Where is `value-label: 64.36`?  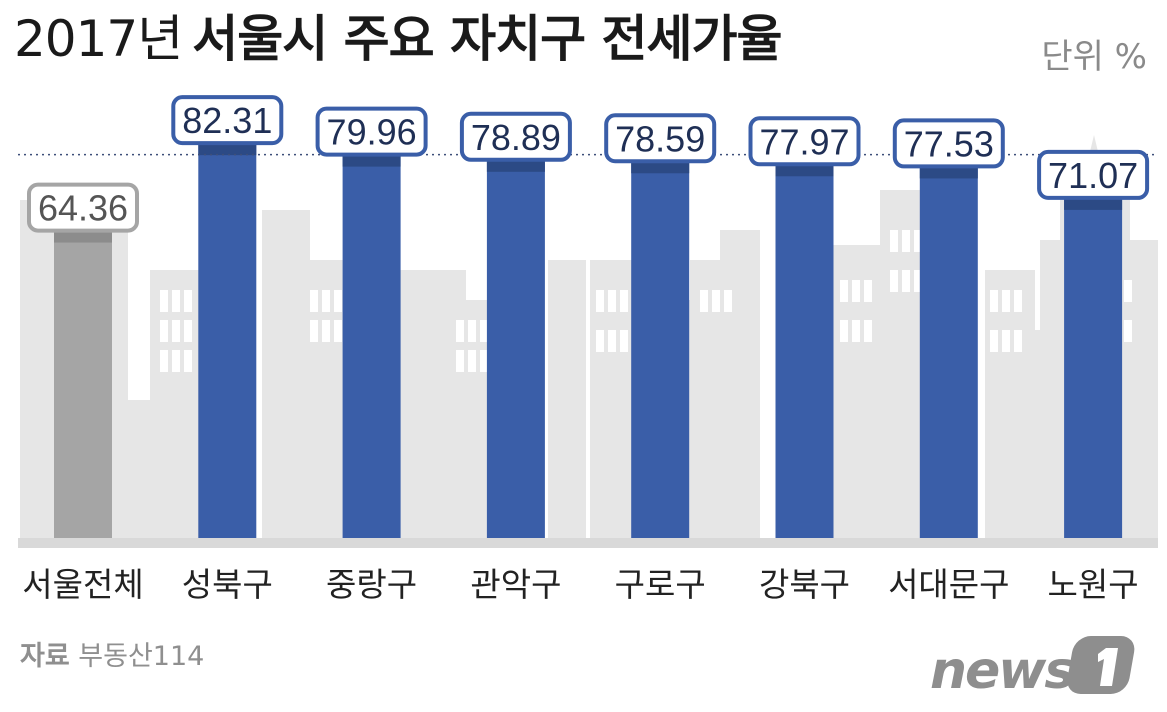 value-label: 64.36 is located at coordinates (83, 208).